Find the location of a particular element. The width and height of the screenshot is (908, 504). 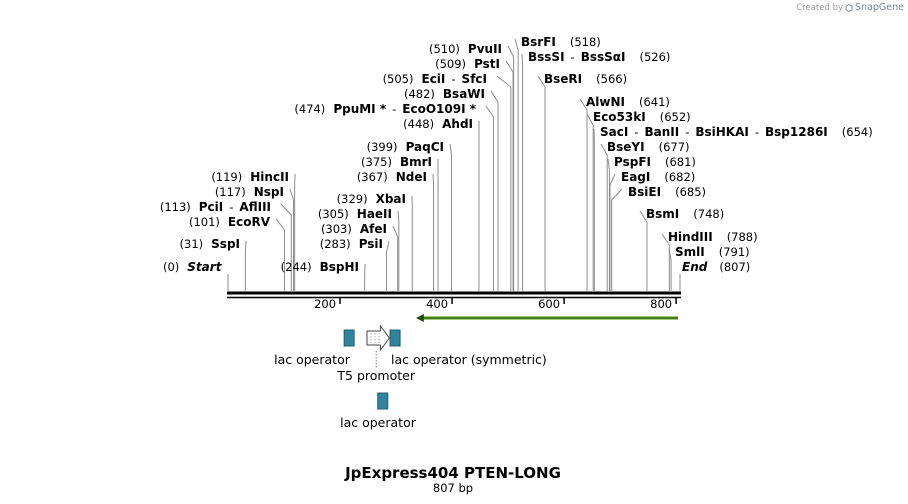

enzyme-label-sspi: (31) SspI is located at coordinates (210, 244).